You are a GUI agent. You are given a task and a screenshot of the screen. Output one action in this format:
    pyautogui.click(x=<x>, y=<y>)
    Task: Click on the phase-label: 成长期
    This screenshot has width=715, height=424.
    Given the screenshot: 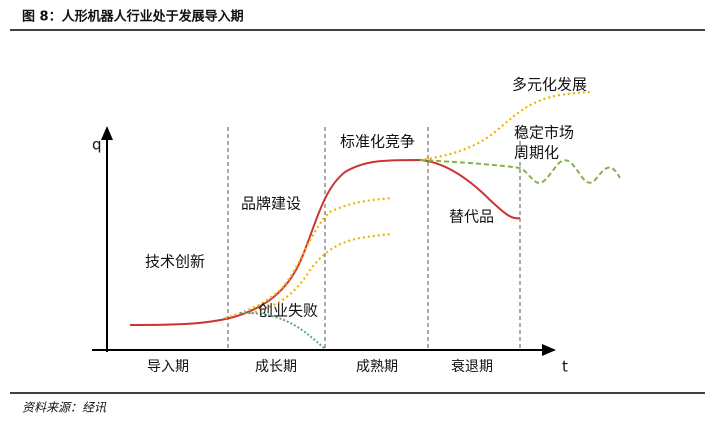 What is the action you would take?
    pyautogui.click(x=276, y=367)
    